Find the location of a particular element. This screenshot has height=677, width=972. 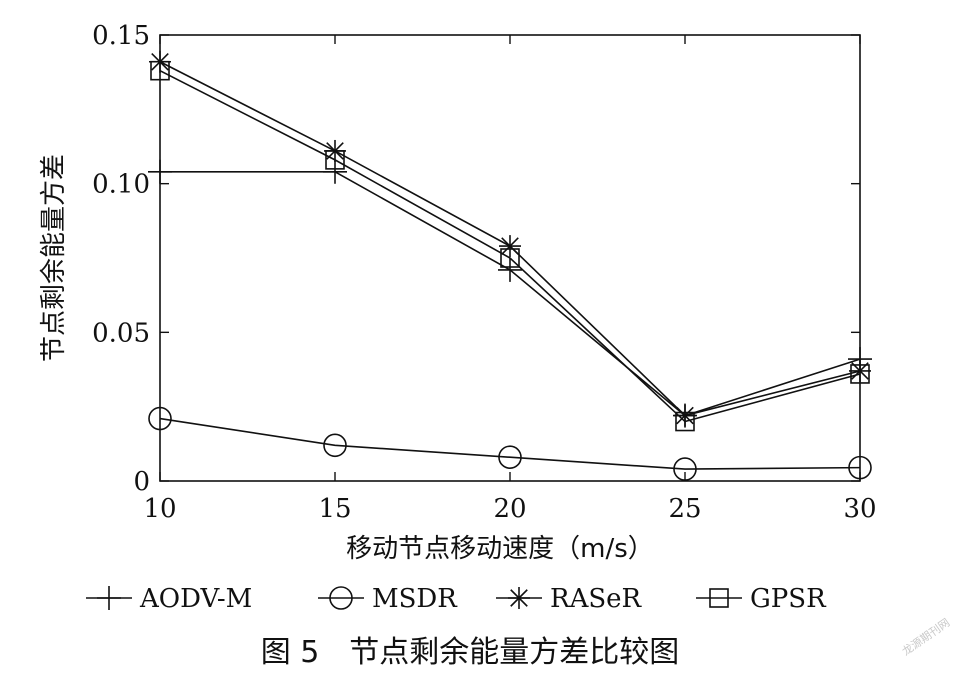

y-tick-label: 0.10 is located at coordinates (121, 185).